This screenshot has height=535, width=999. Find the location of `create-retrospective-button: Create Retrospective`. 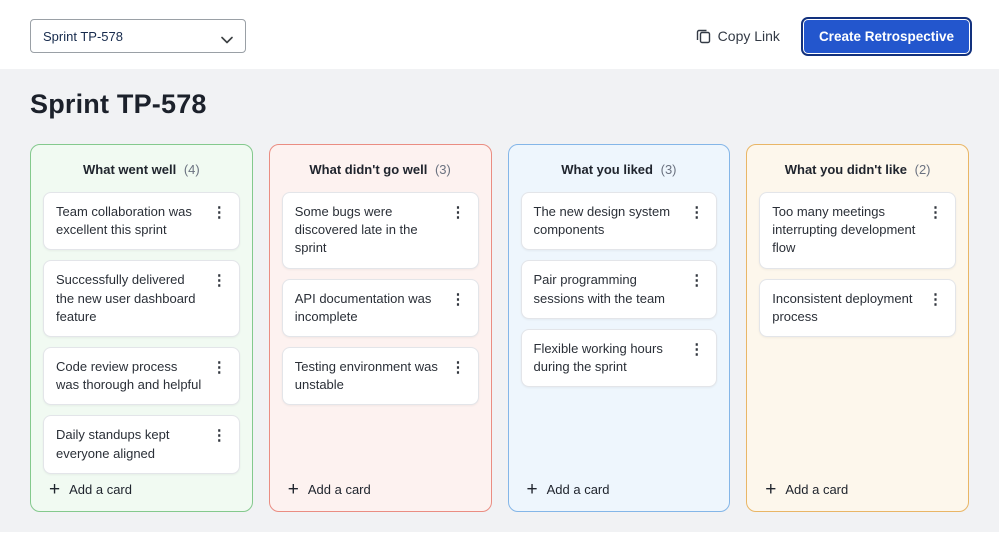

create-retrospective-button: Create Retrospective is located at coordinates (886, 36).